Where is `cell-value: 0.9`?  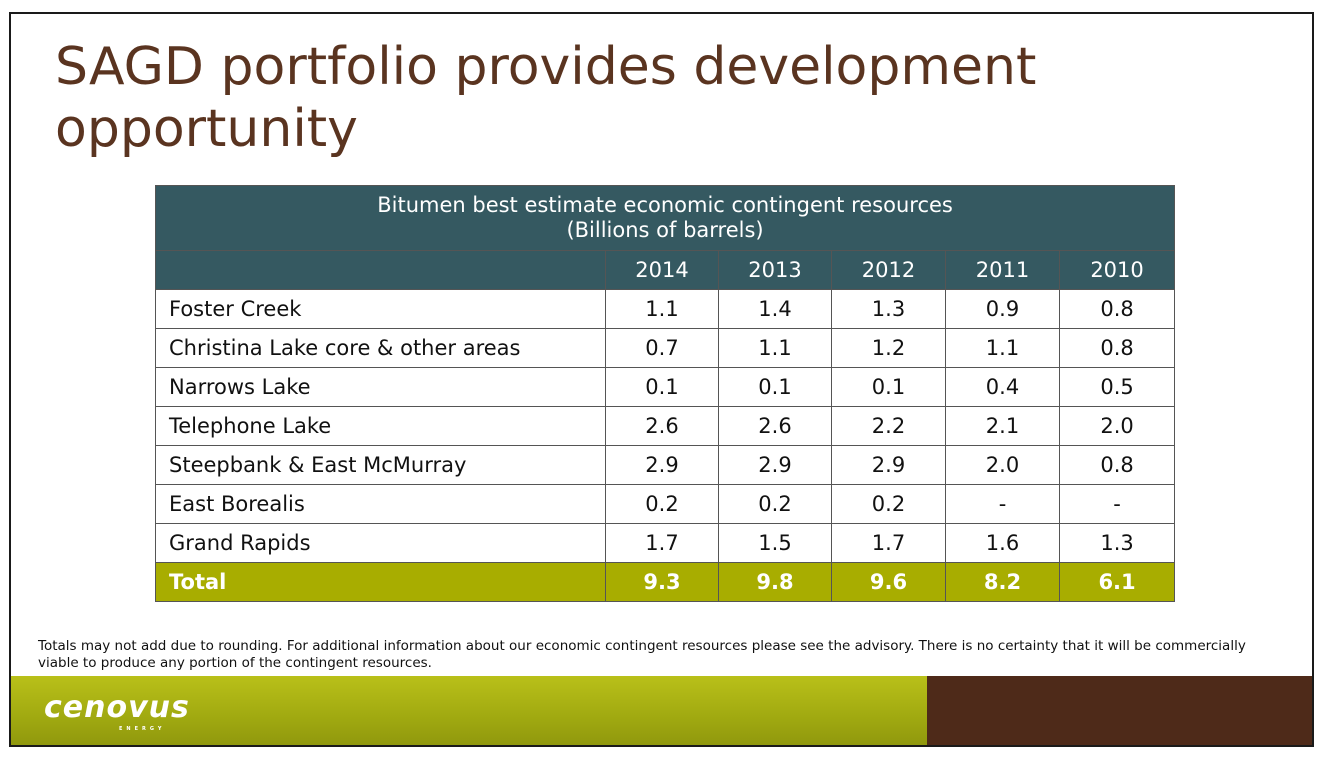 cell-value: 0.9 is located at coordinates (1002, 309).